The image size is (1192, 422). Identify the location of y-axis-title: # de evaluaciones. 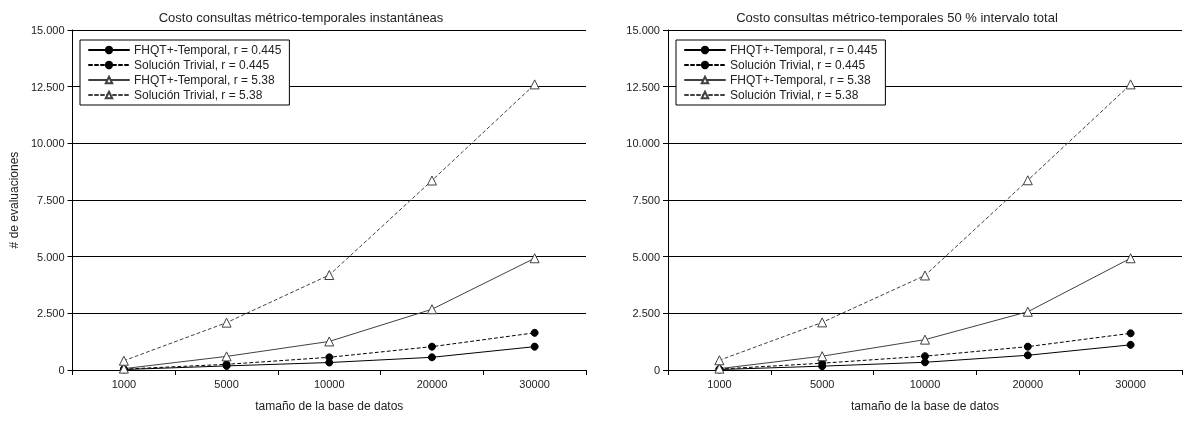
(14, 200).